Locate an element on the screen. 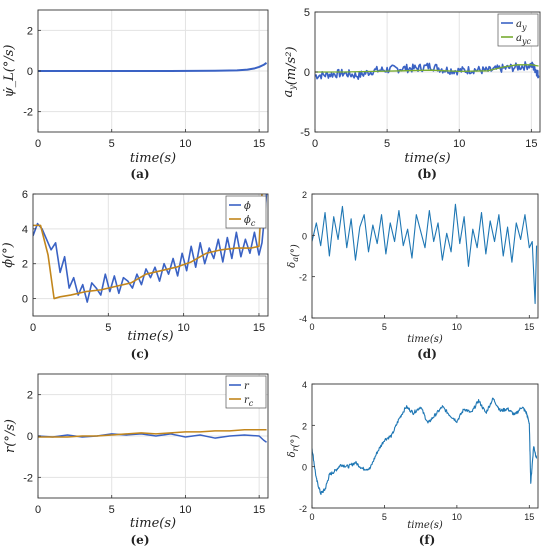  subplot-d: 0 5 10 15 -4 -2 0 2 time(s) δa(°) (d) is located at coordinates (413, 275).